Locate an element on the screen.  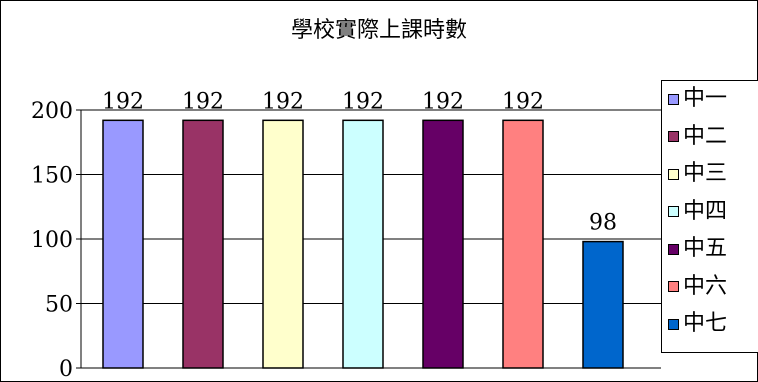
y-tick-label: 100 is located at coordinates (52, 240).